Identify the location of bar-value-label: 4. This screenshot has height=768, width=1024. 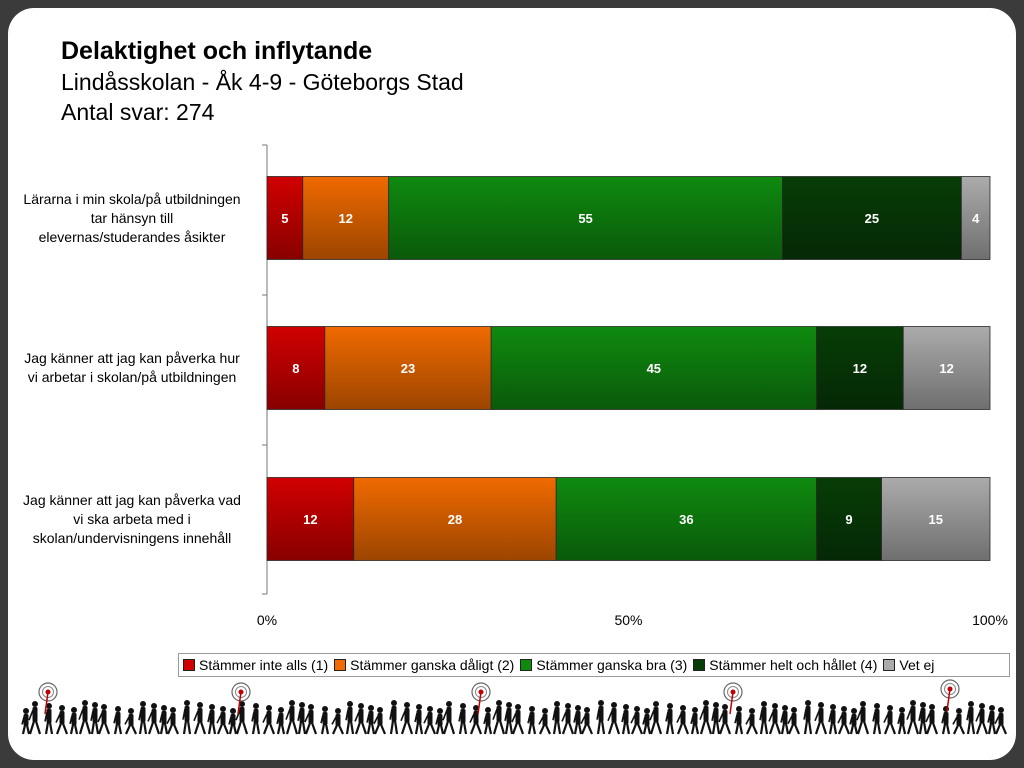
(976, 218).